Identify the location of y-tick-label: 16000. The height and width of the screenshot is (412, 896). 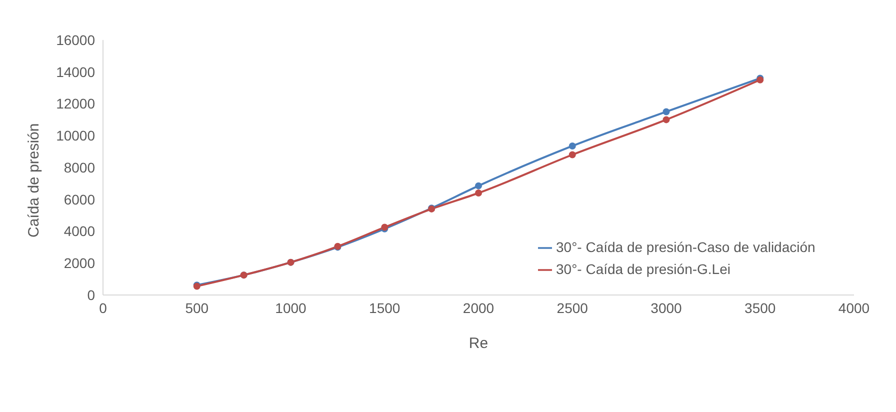
(76, 40).